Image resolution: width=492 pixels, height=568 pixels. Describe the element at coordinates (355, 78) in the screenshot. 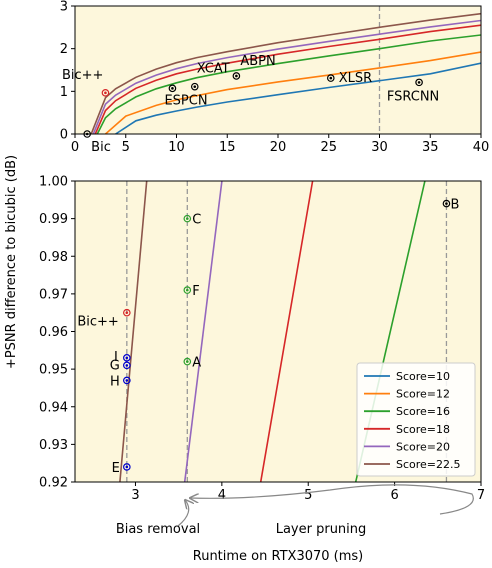

I see `top-point-label: XLSR` at that location.